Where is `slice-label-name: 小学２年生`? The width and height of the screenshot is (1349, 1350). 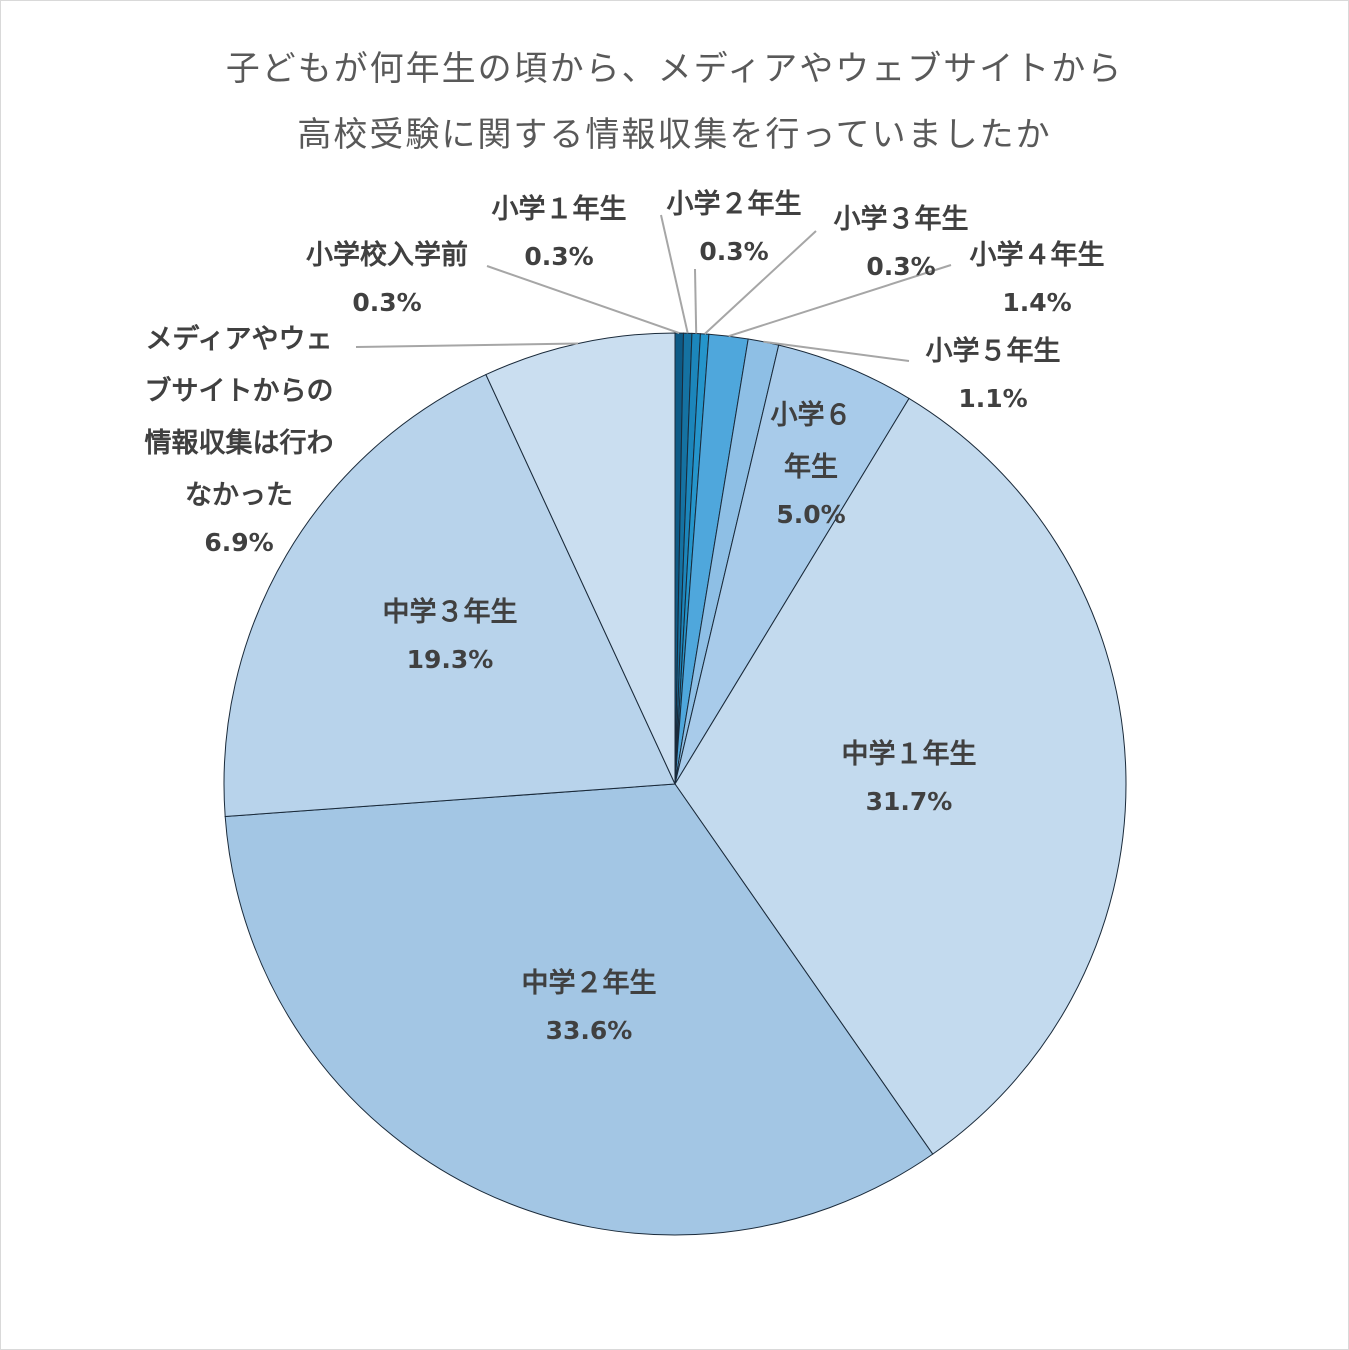 slice-label-name: 小学２年生 is located at coordinates (734, 204).